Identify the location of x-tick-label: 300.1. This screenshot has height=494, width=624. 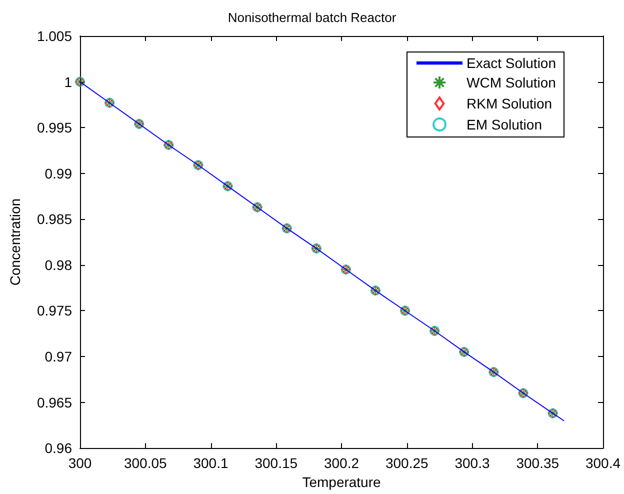
(210, 463).